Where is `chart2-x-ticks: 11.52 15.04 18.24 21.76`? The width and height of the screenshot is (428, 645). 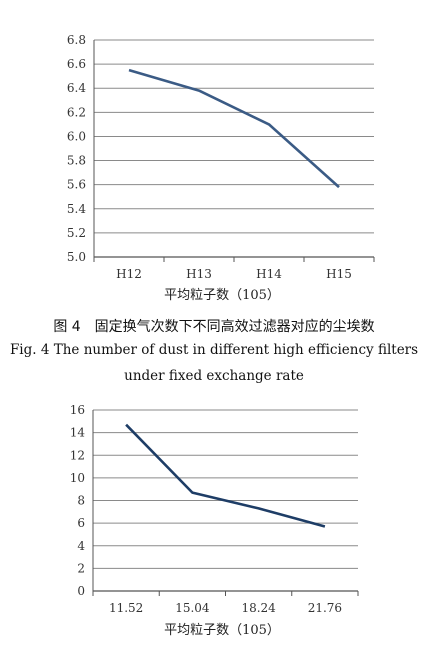
chart2-x-ticks: 11.52 15.04 18.24 21.76 is located at coordinates (225, 608).